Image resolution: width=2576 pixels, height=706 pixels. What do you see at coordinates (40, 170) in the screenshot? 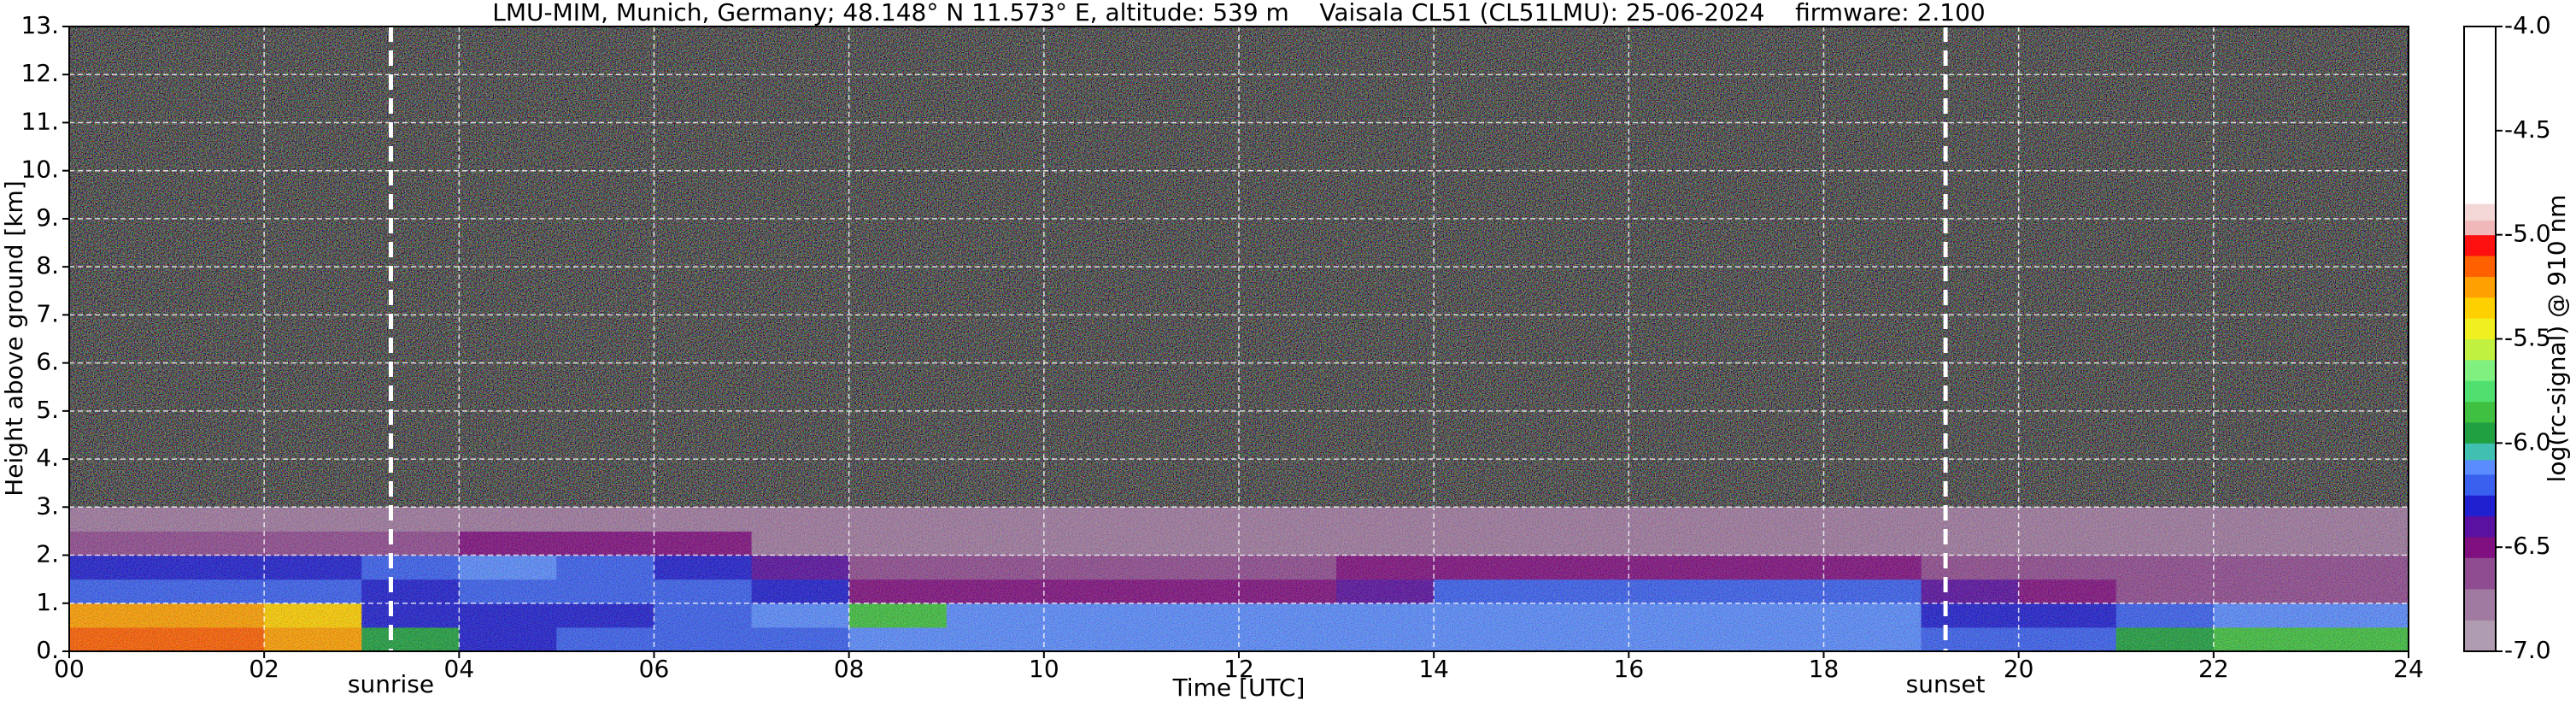
I see `y-tick-label: 10.` at bounding box center [40, 170].